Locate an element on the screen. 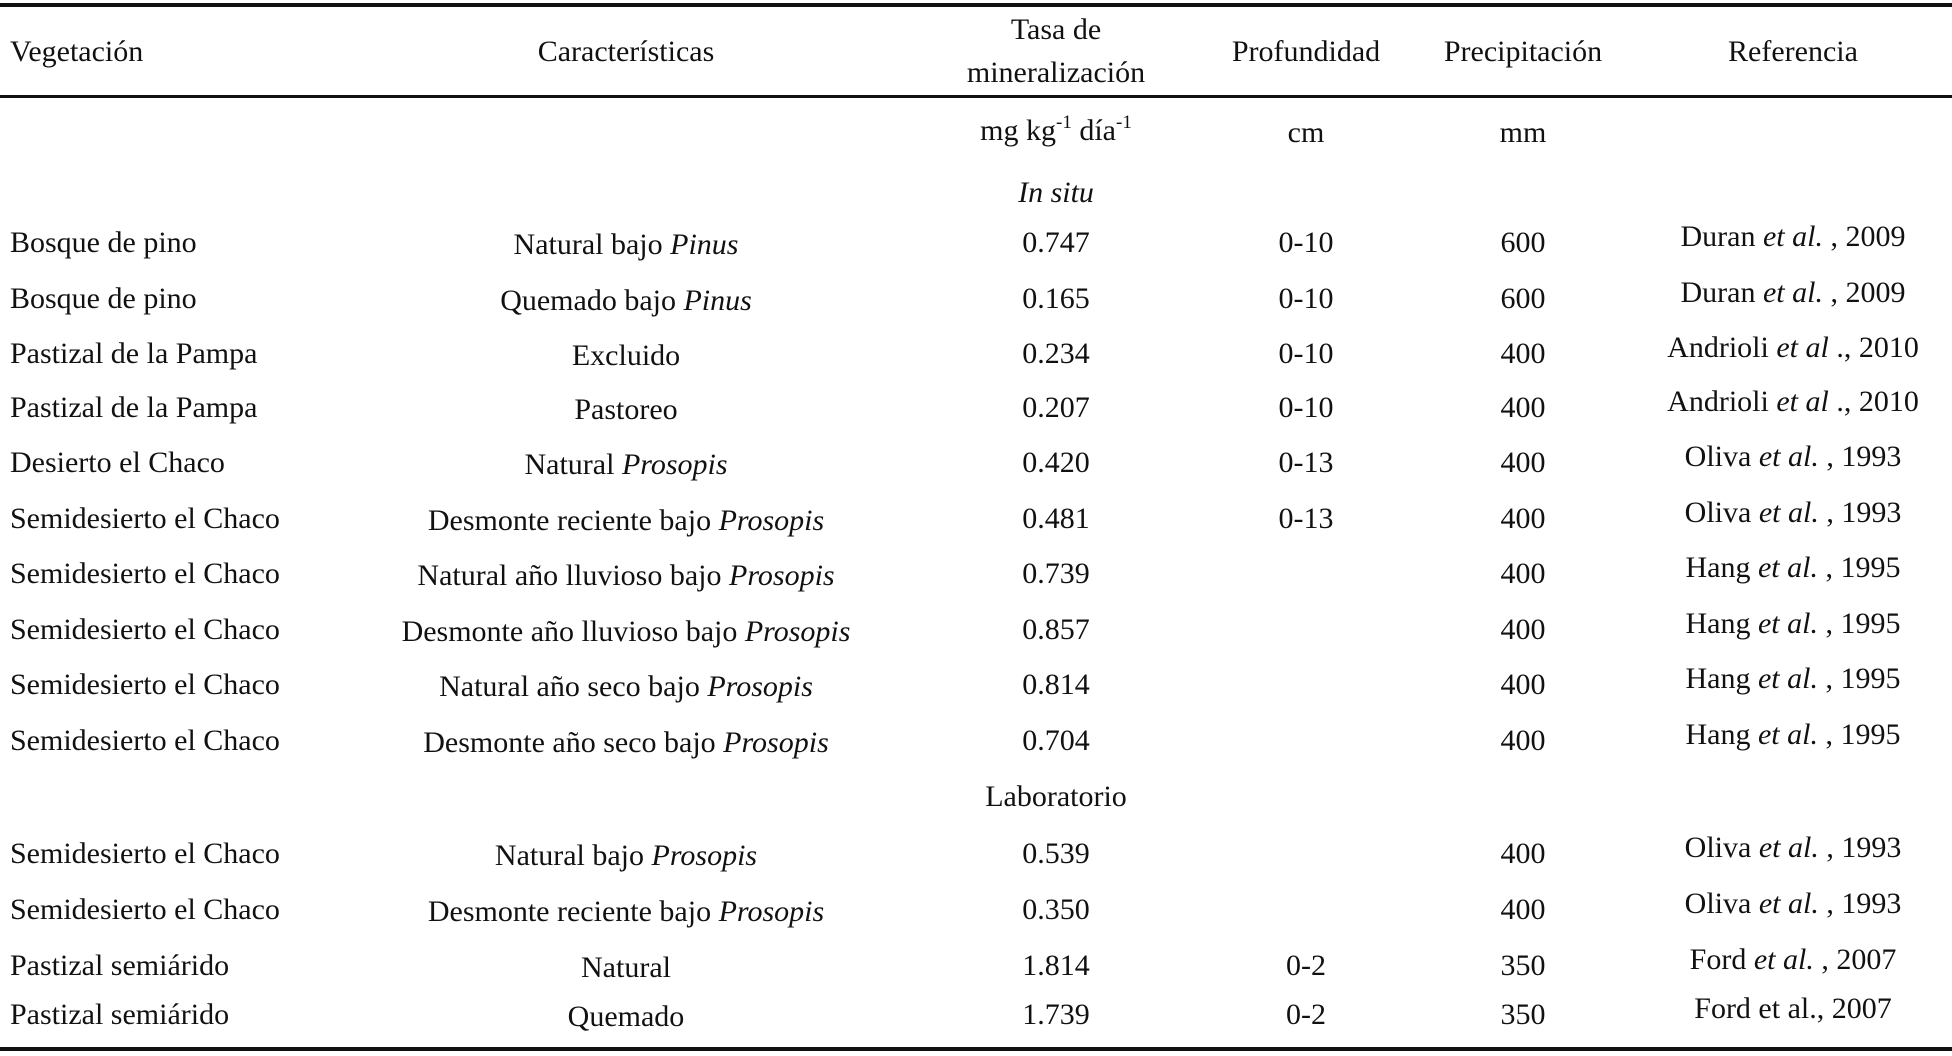 The image size is (1952, 1056). reference-part: Duran is located at coordinates (1718, 236).